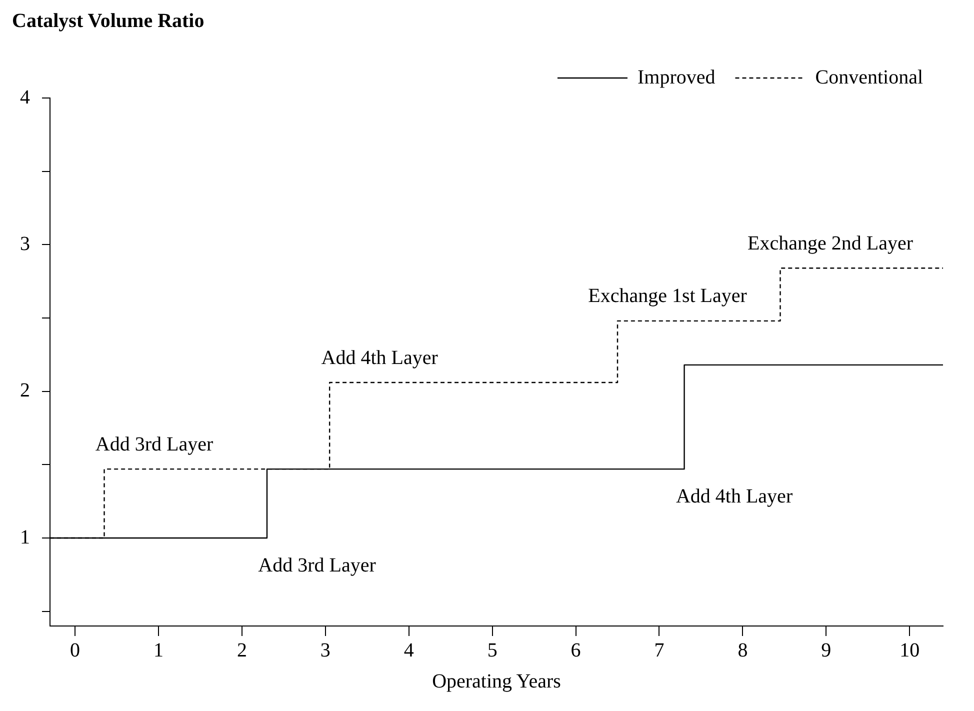 The width and height of the screenshot is (974, 711). What do you see at coordinates (869, 77) in the screenshot?
I see `legend-label: Conventional` at bounding box center [869, 77].